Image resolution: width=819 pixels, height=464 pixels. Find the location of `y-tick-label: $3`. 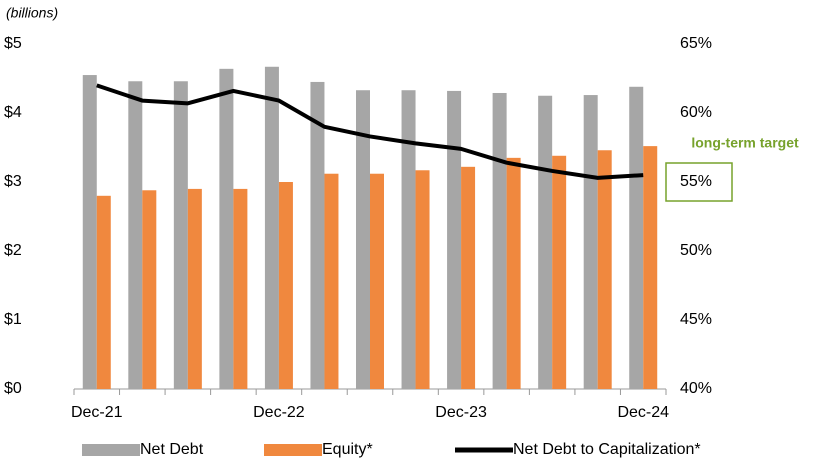

y-tick-label: $3 is located at coordinates (13, 181).